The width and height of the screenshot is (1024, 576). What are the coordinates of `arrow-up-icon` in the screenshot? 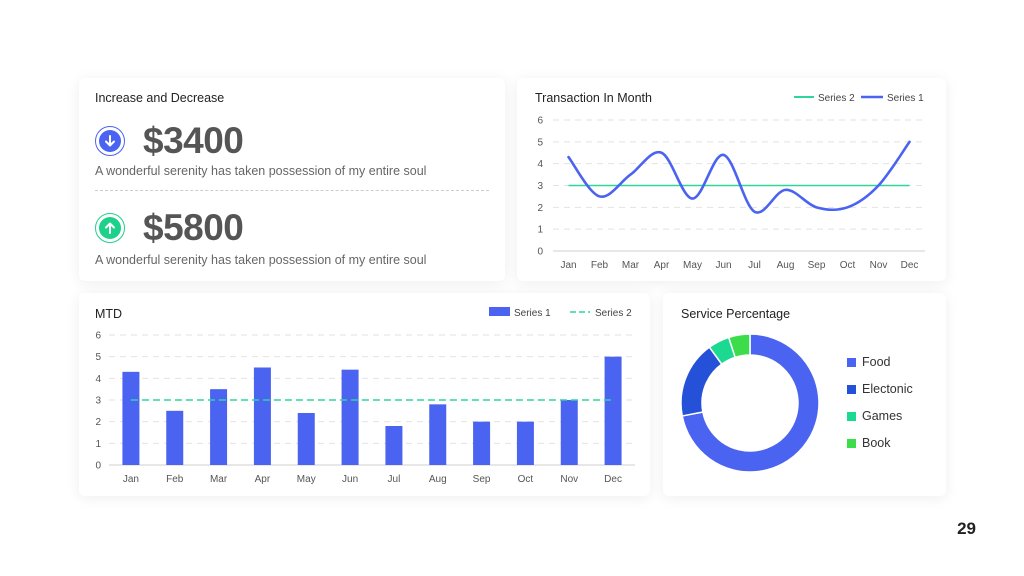 It's located at (110, 228).